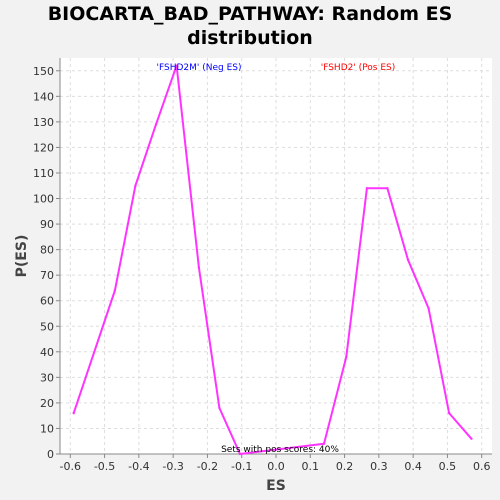  Describe the element at coordinates (43, 71) in the screenshot. I see `y-tick-label: 150` at that location.